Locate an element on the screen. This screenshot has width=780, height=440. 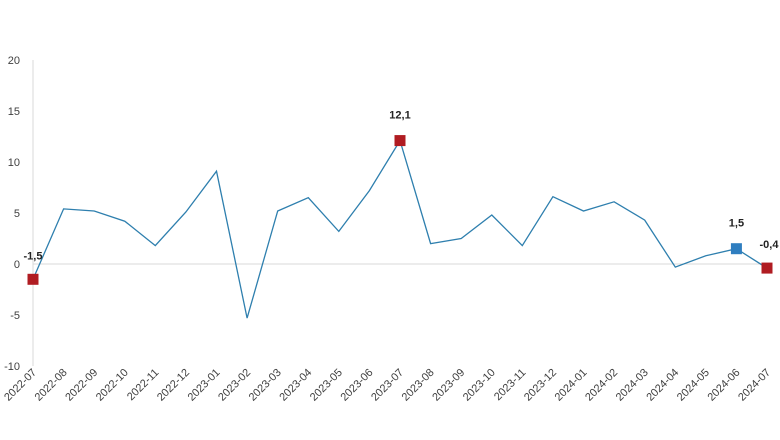
y-tick-label: 0 is located at coordinates (17, 265).